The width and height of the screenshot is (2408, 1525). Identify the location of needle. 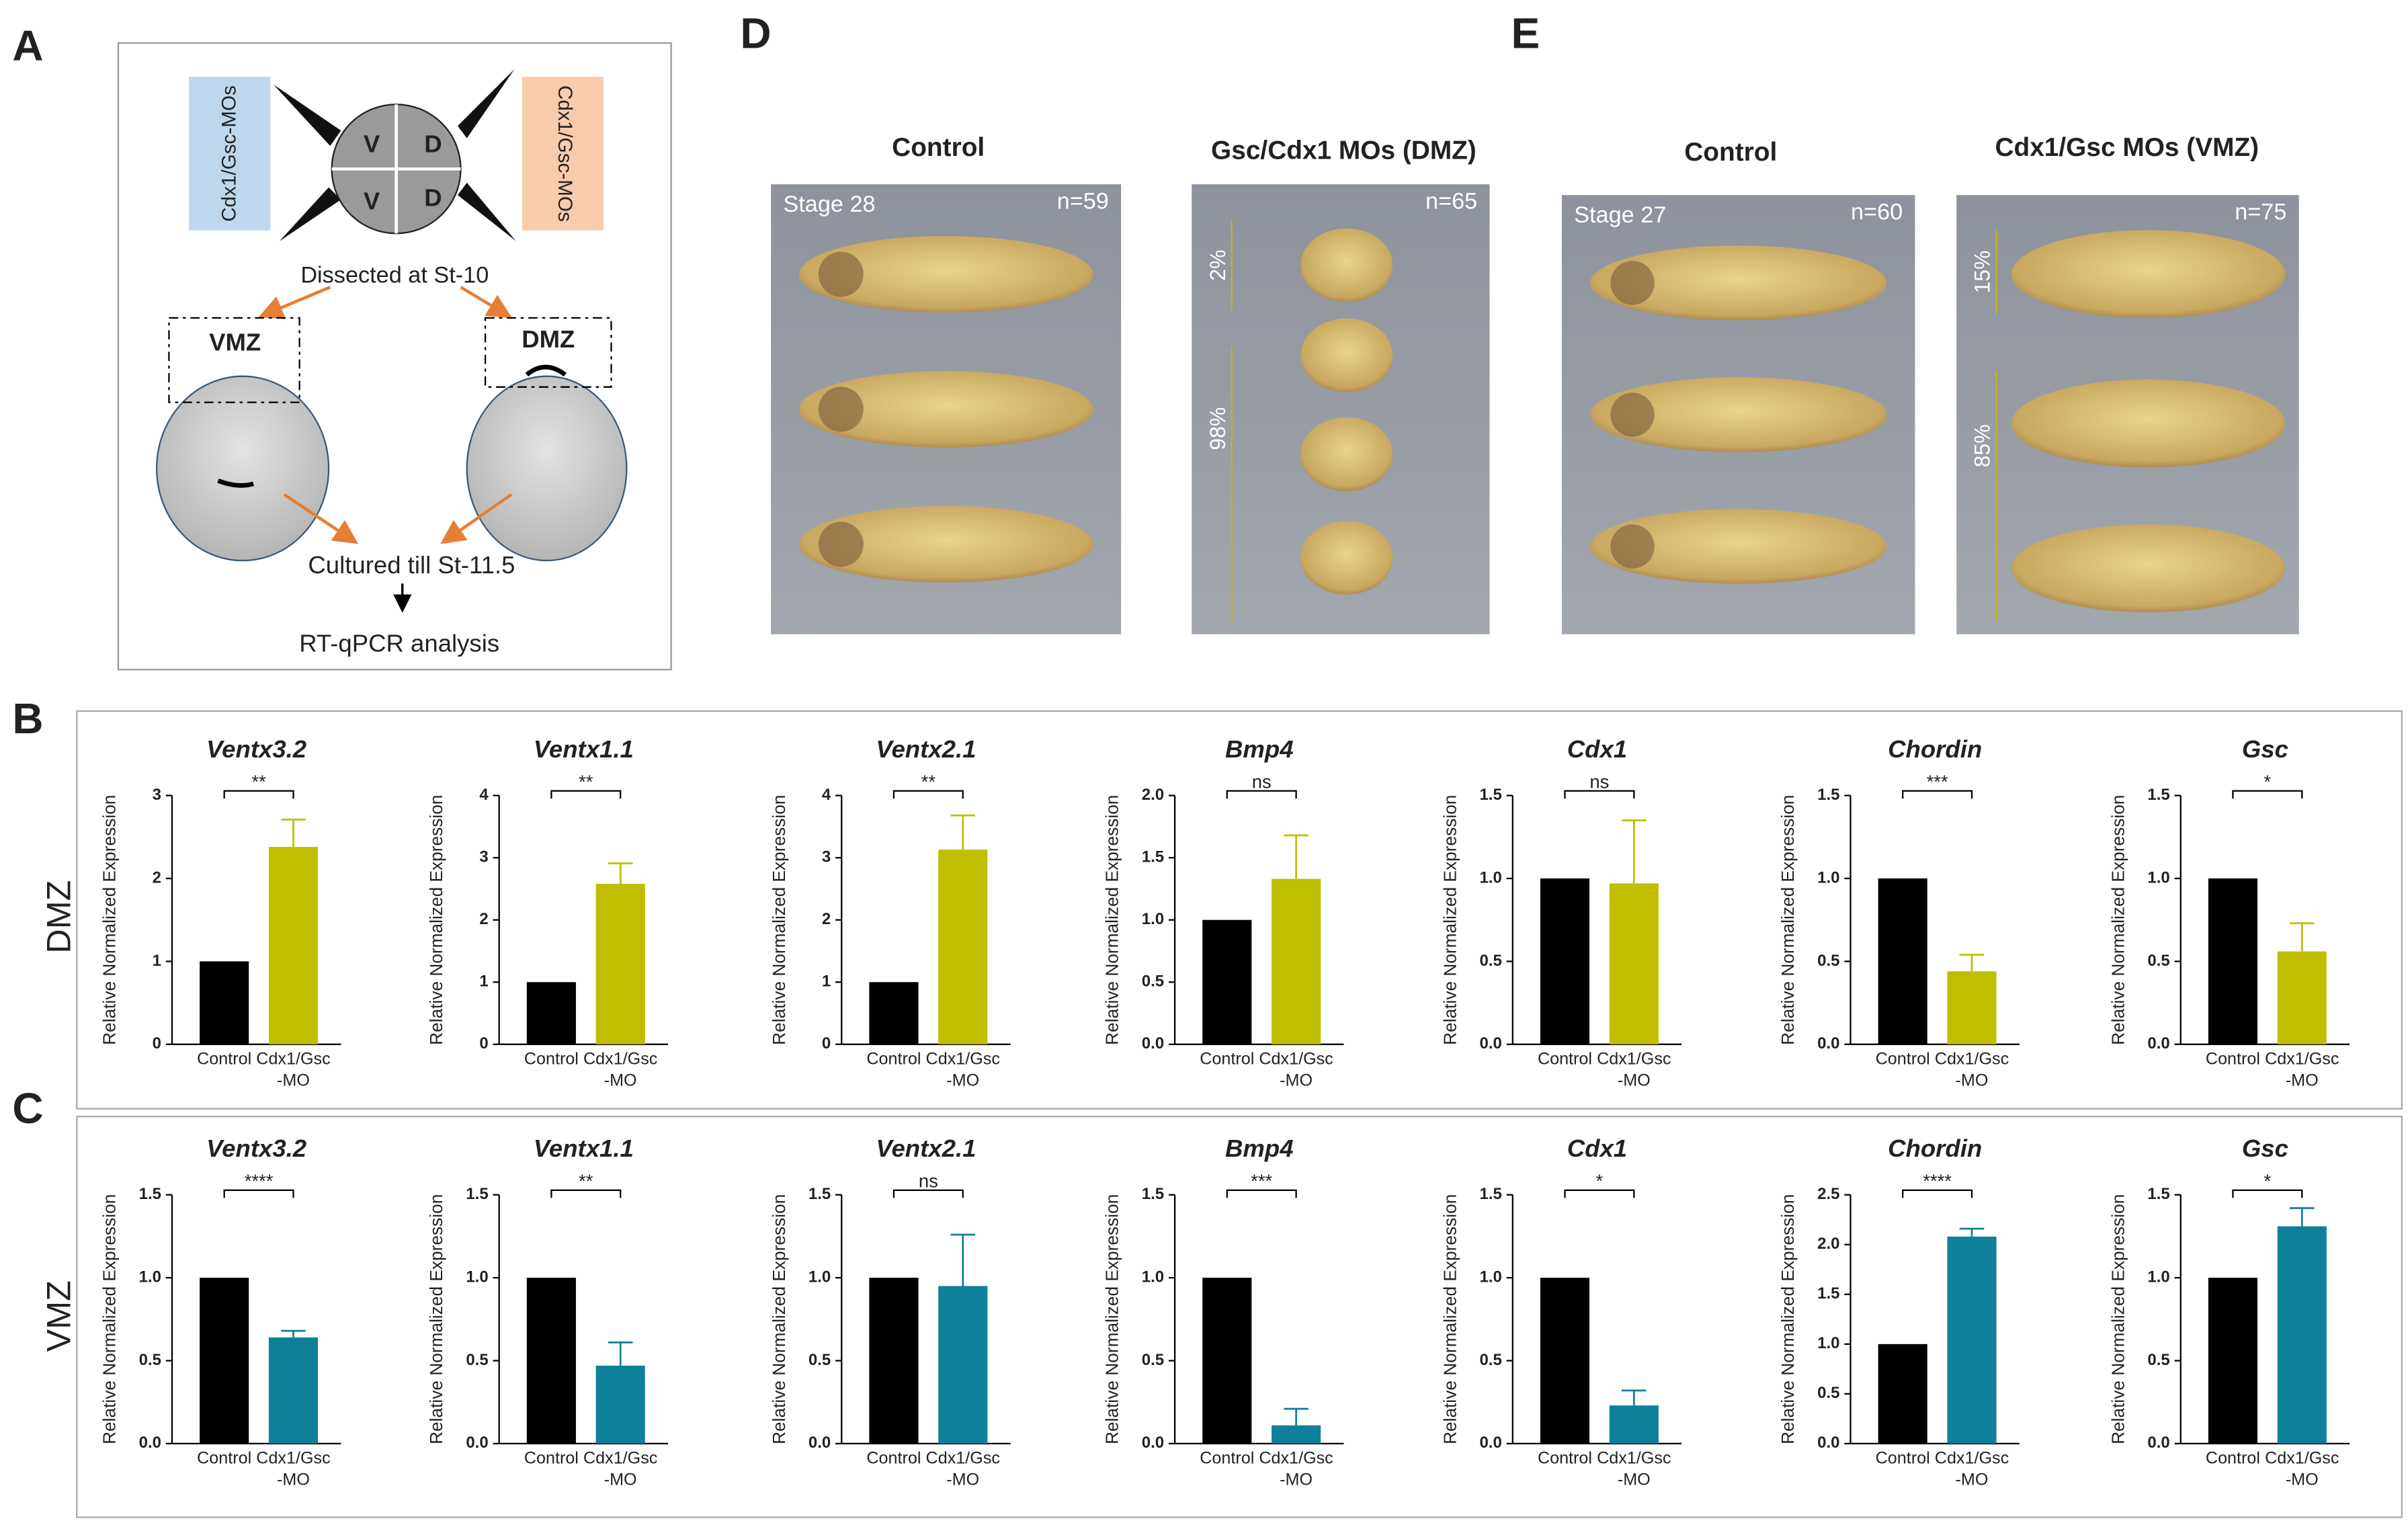
(394, 155).